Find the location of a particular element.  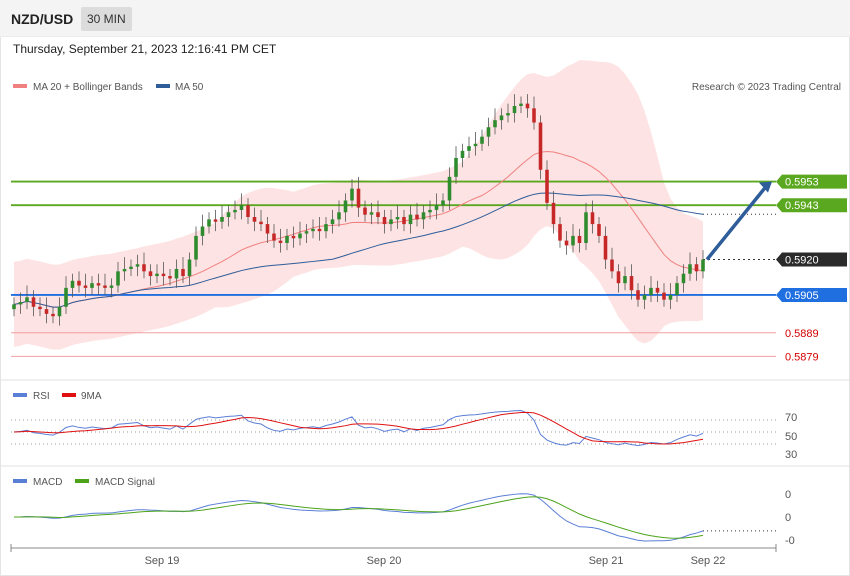

rsi-ma-line is located at coordinates (358, 428).